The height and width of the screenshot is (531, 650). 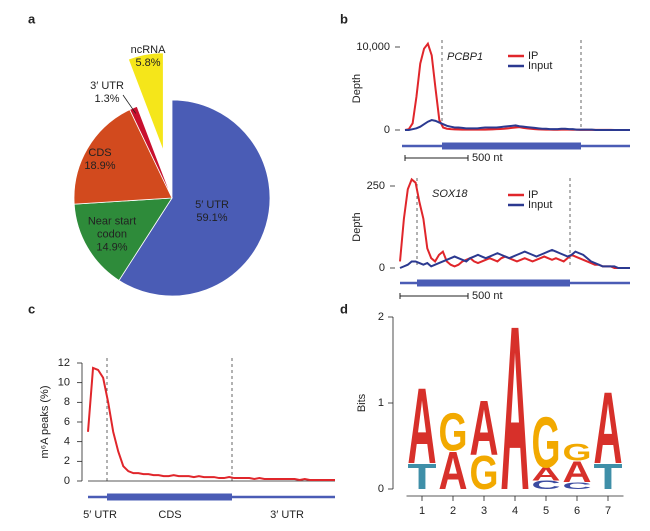 What do you see at coordinates (67, 422) in the screenshot?
I see `y-tick-label: 6` at bounding box center [67, 422].